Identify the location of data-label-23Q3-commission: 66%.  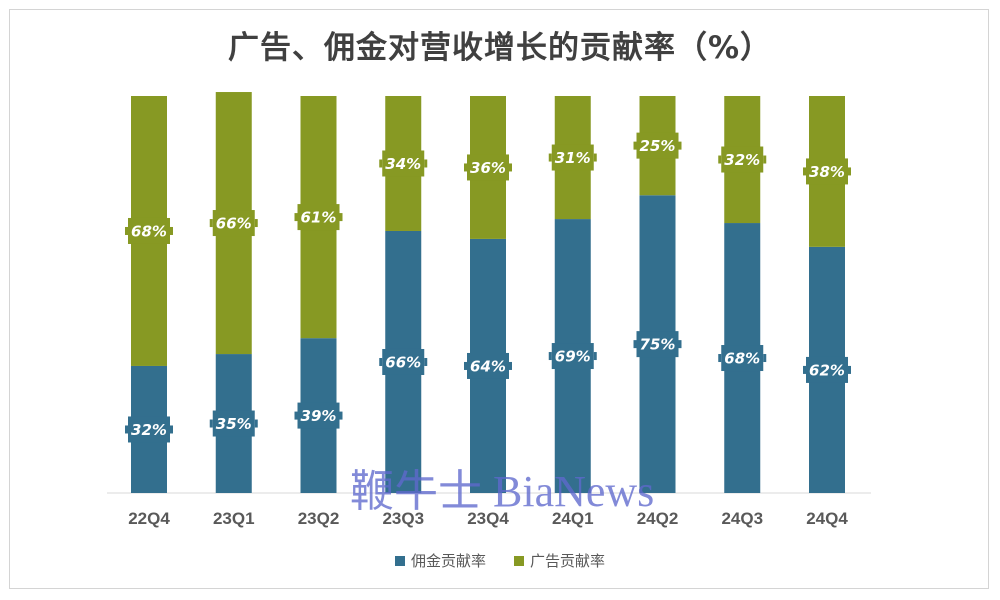
(403, 361).